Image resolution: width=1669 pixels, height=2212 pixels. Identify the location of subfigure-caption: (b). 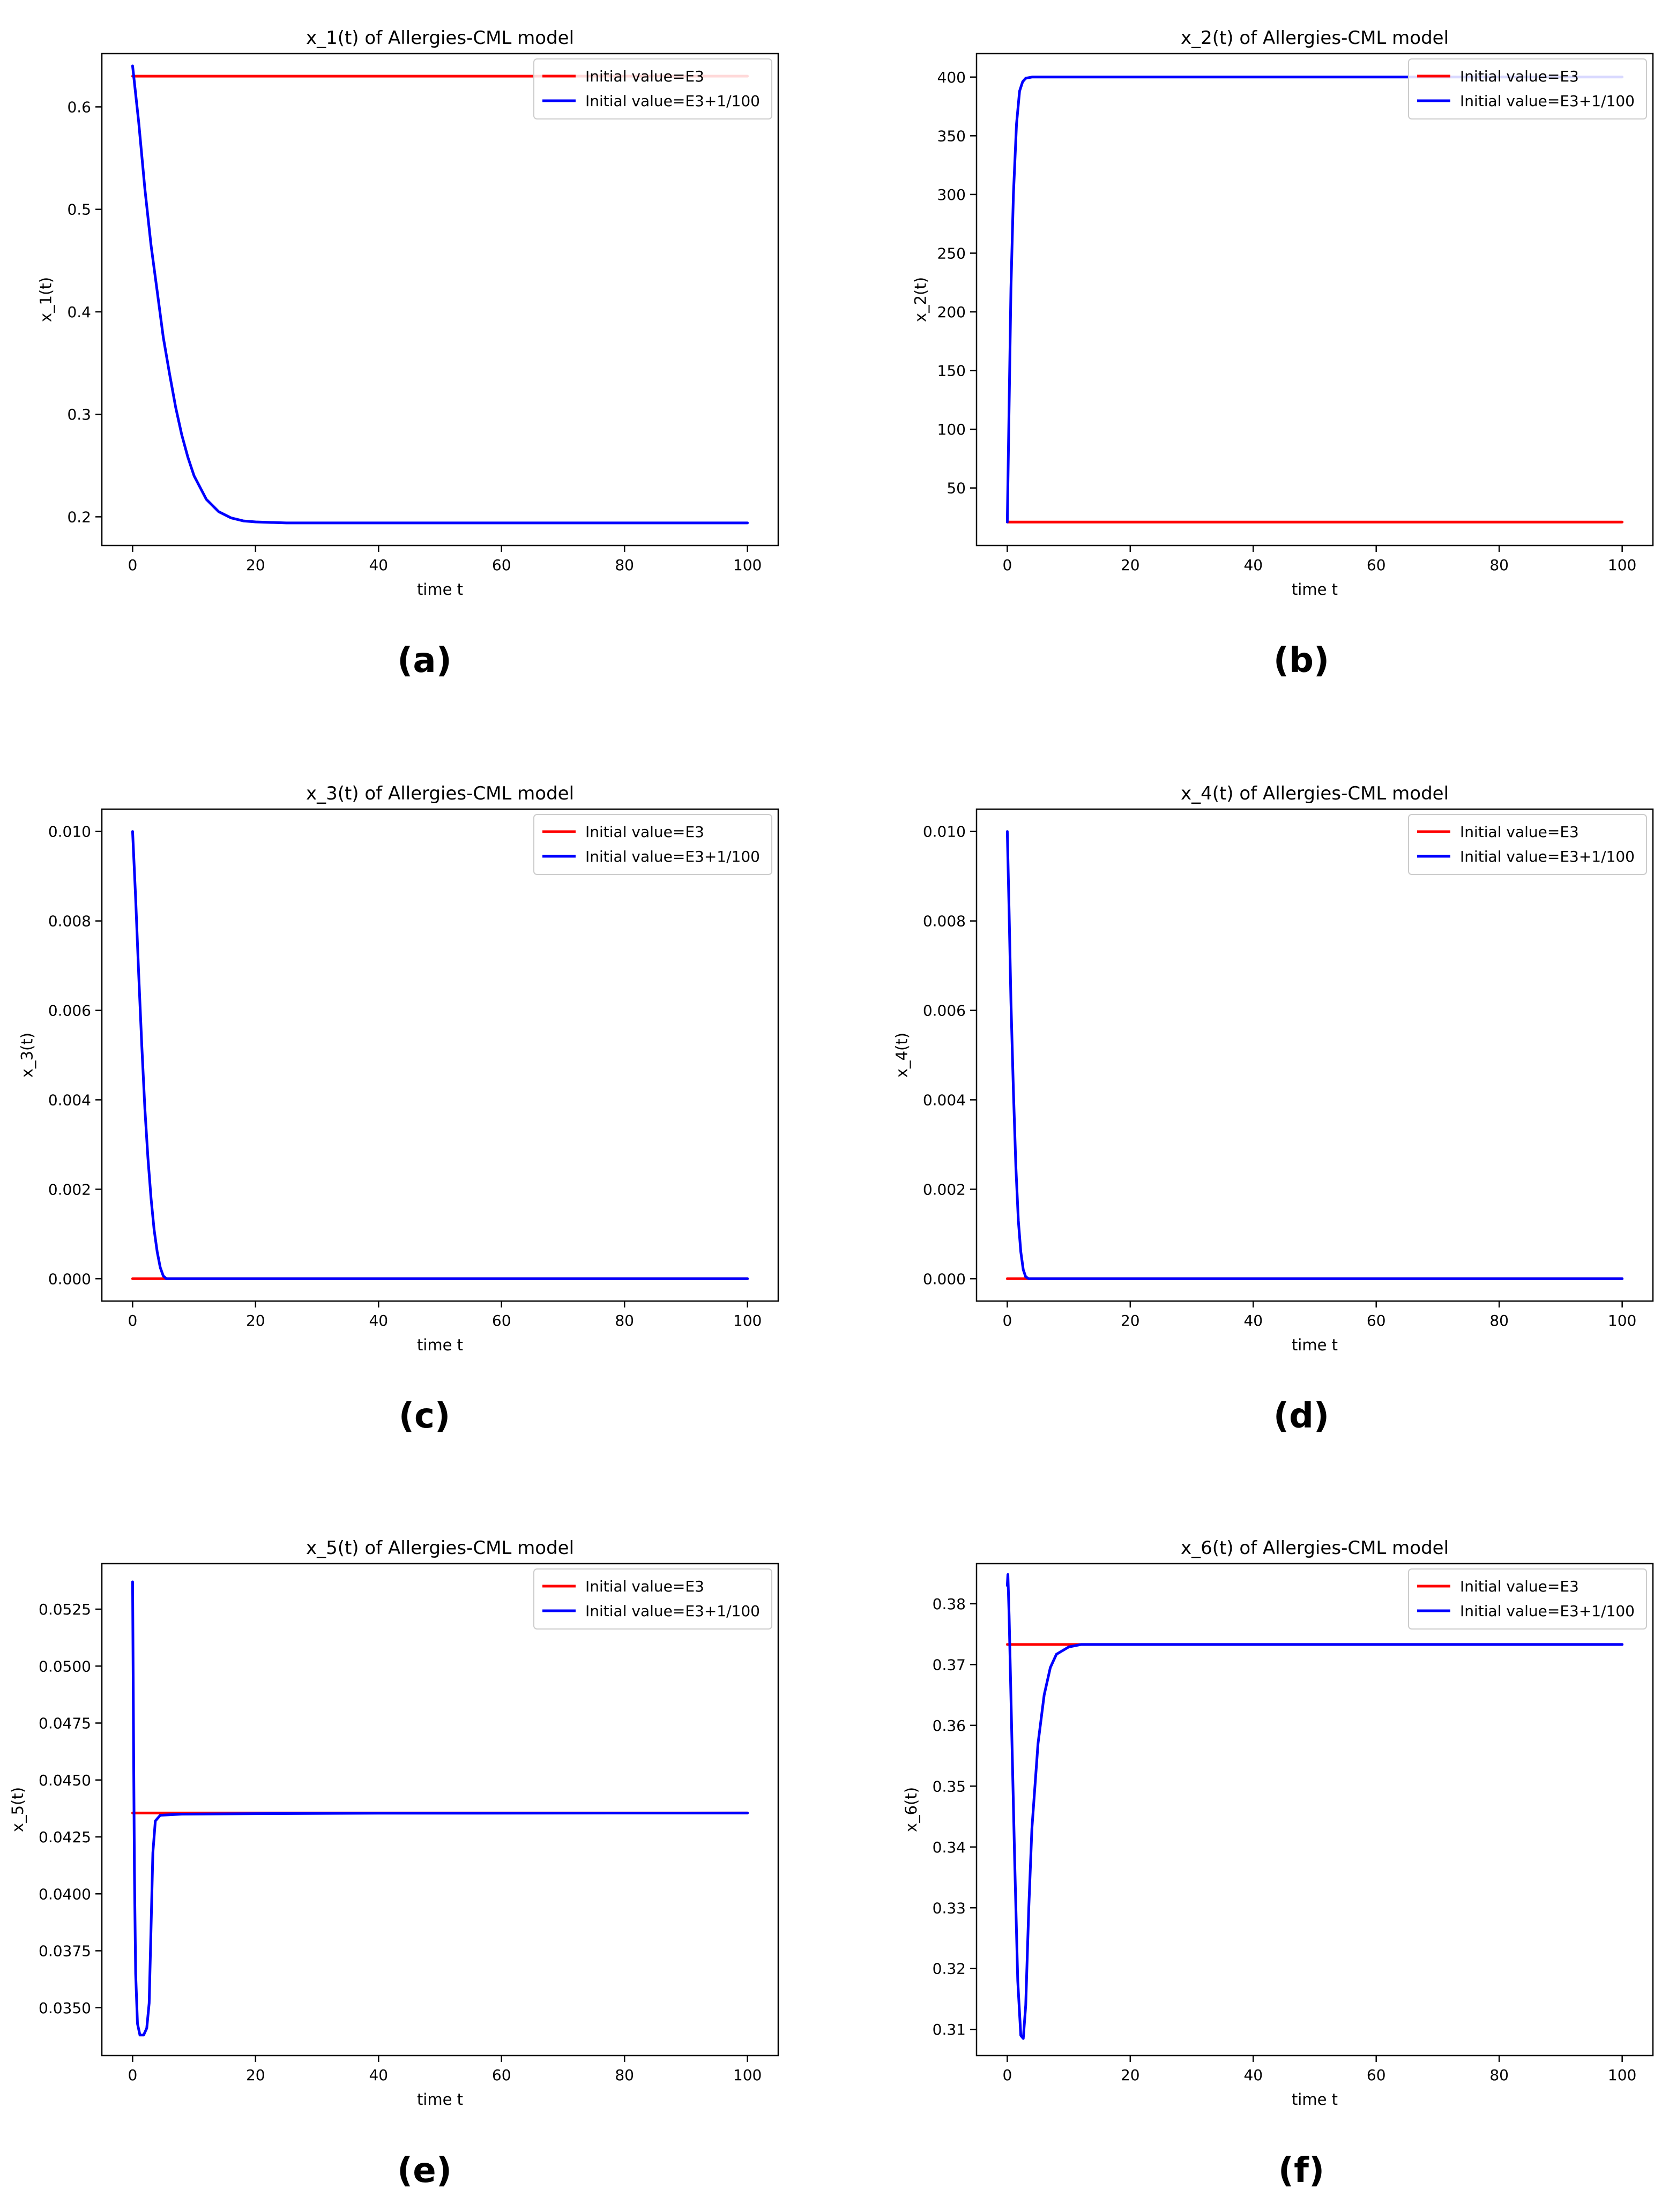
(1301, 661).